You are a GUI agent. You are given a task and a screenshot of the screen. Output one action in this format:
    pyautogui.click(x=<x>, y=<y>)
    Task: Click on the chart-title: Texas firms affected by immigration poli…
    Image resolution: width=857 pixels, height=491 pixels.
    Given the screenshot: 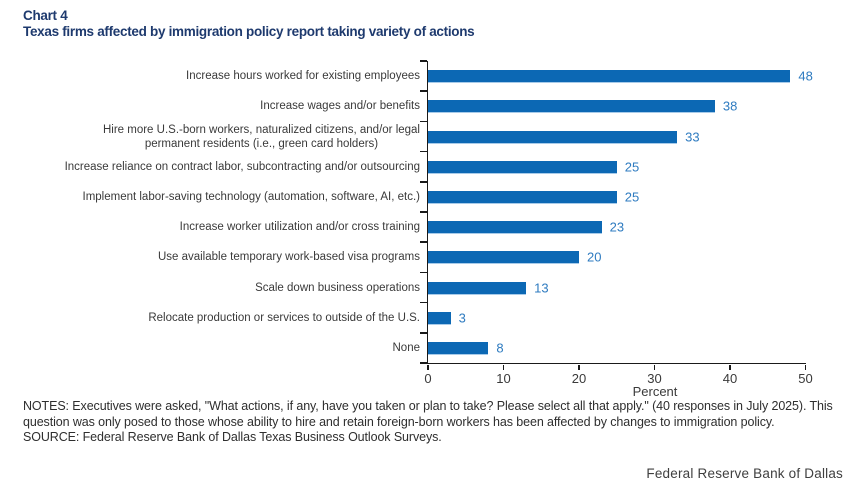 What is the action you would take?
    pyautogui.click(x=249, y=31)
    